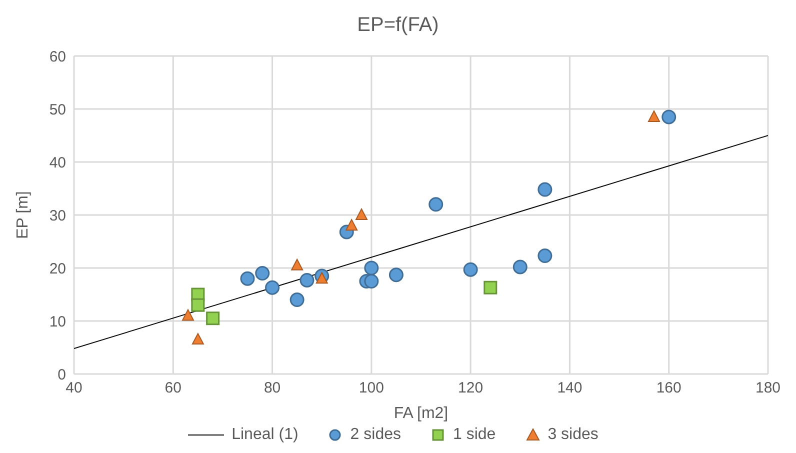 Image resolution: width=796 pixels, height=453 pixels. What do you see at coordinates (669, 388) in the screenshot?
I see `x-tick-label: 160` at bounding box center [669, 388].